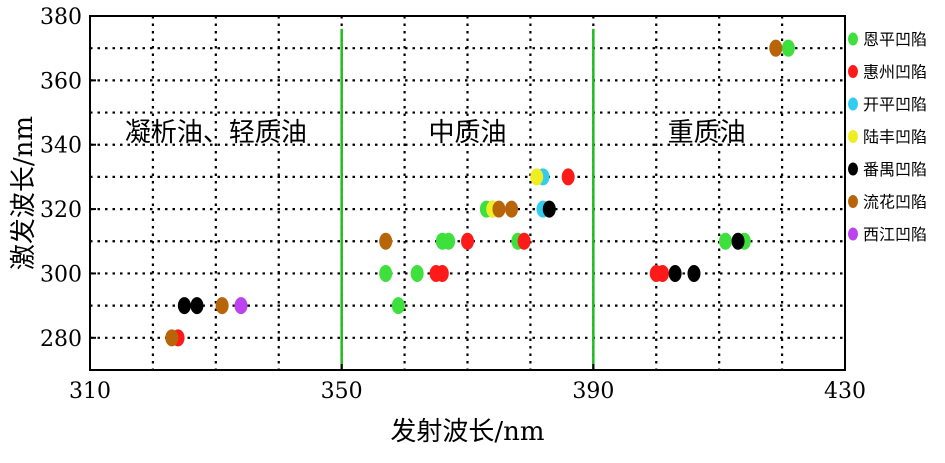 The height and width of the screenshot is (463, 945). Describe the element at coordinates (707, 133) in the screenshot. I see `region-label: 重质油` at that location.